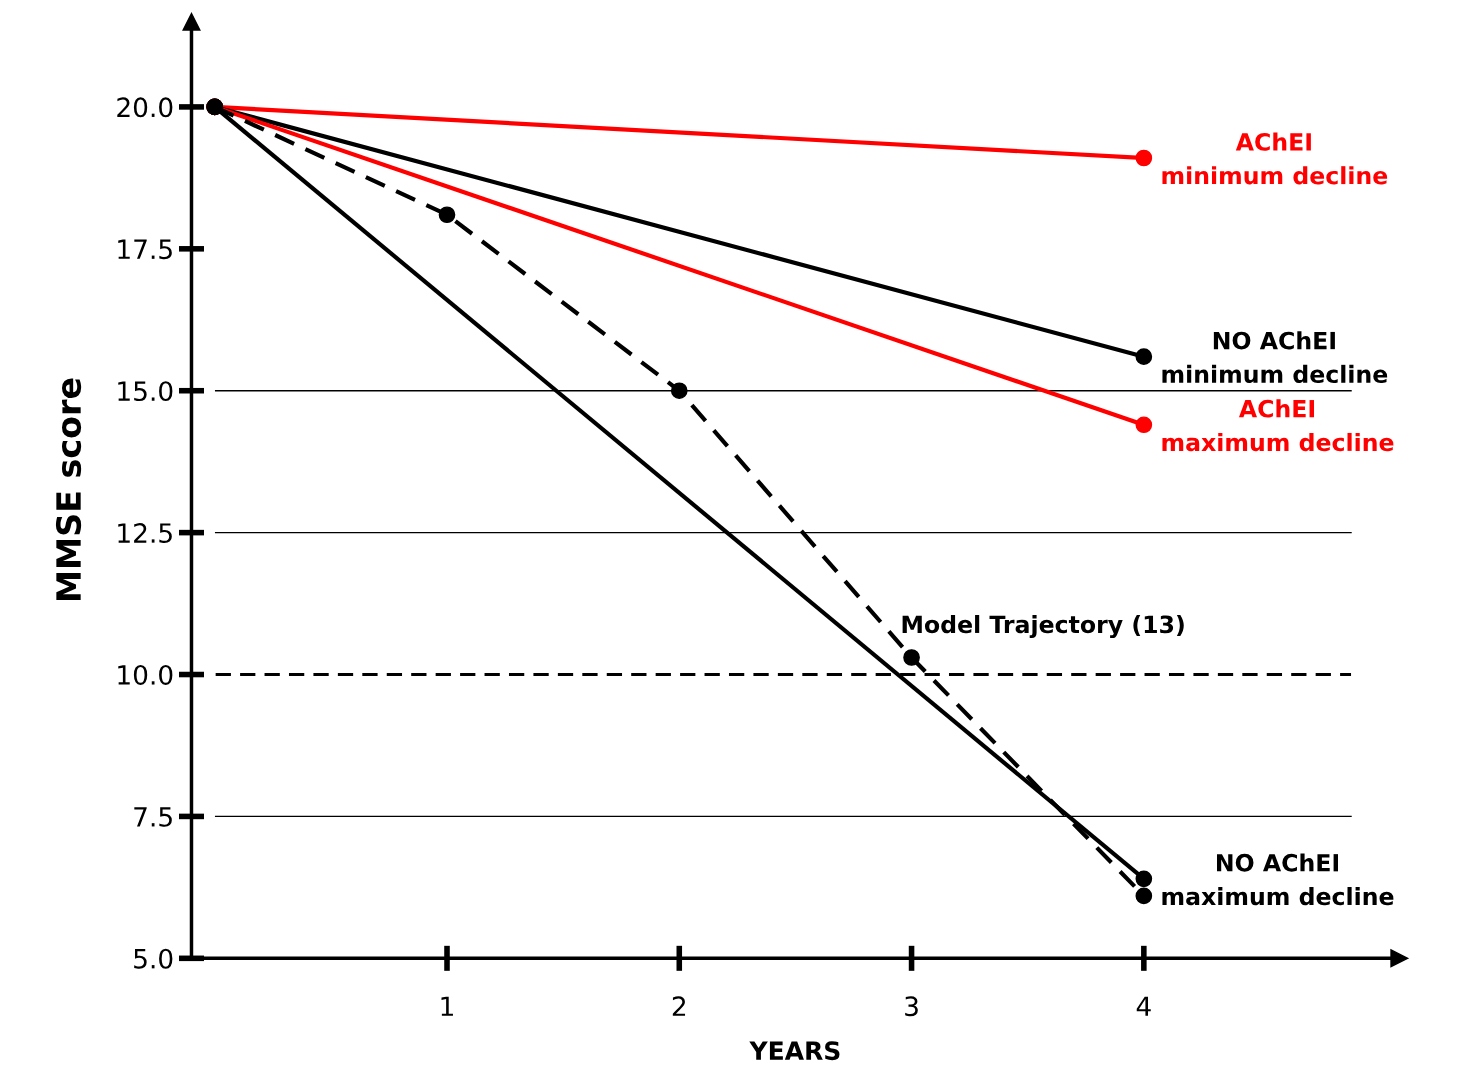 This screenshot has width=1473, height=1089. What do you see at coordinates (145, 107) in the screenshot?
I see `y-tick-label: 20.0` at bounding box center [145, 107].